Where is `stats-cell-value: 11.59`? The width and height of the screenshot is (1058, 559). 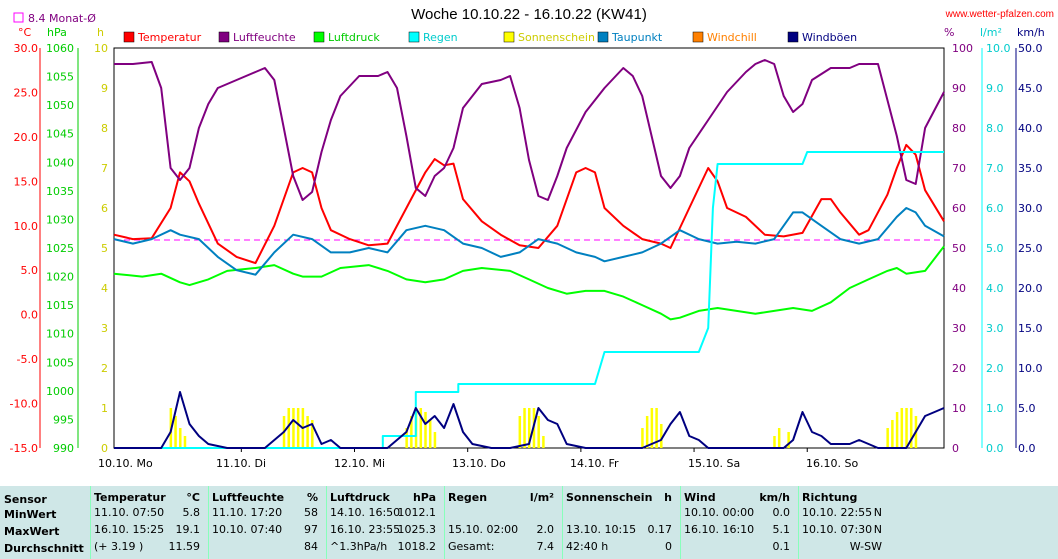 stats-cell-value: 11.59 is located at coordinates (184, 546).